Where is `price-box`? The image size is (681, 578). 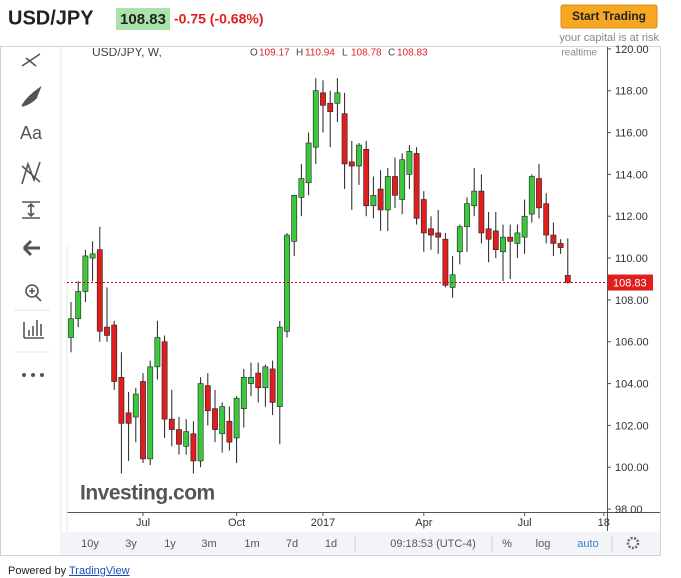 price-box is located at coordinates (143, 19).